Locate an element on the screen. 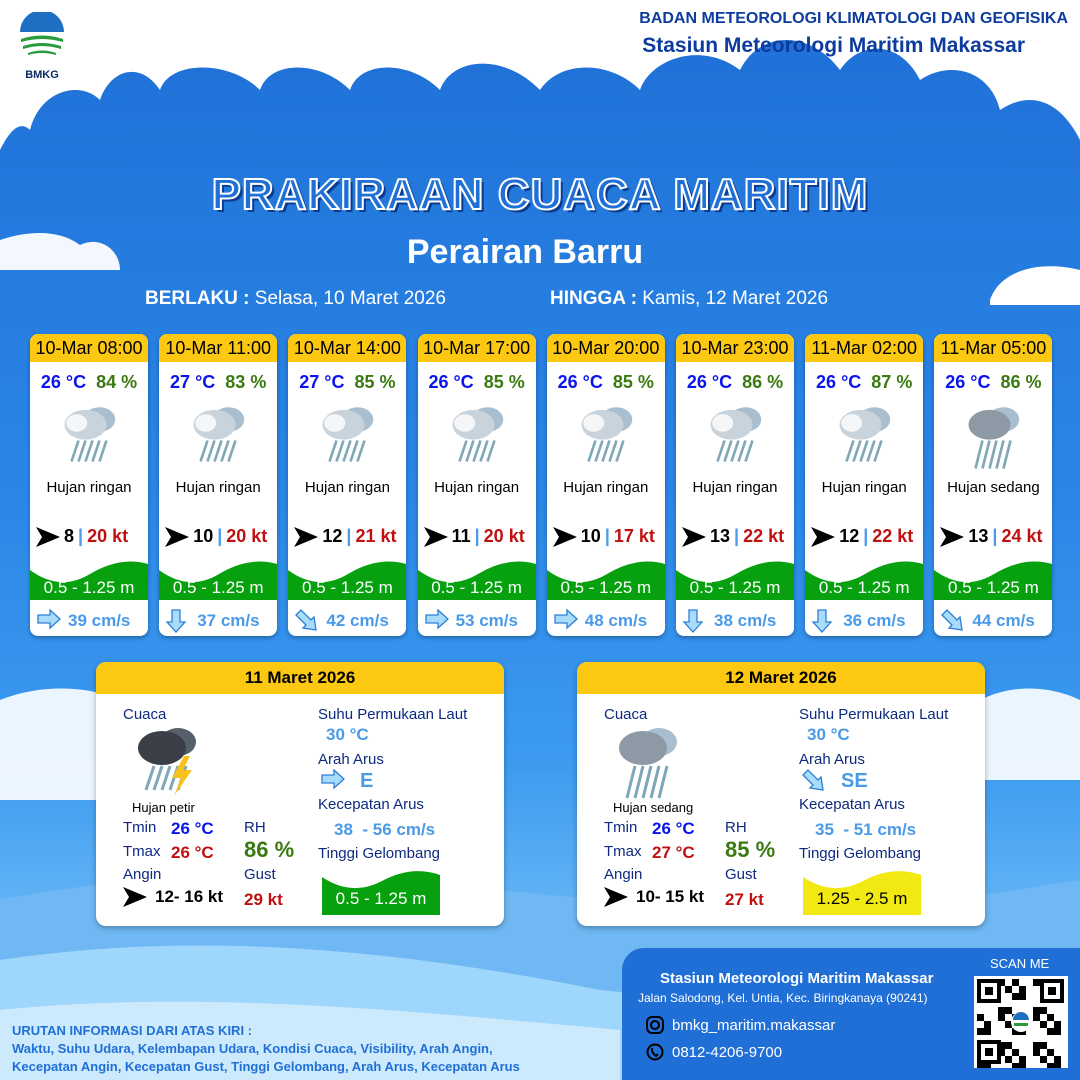 The width and height of the screenshot is (1080, 1080). instagram-icon is located at coordinates (655, 1025).